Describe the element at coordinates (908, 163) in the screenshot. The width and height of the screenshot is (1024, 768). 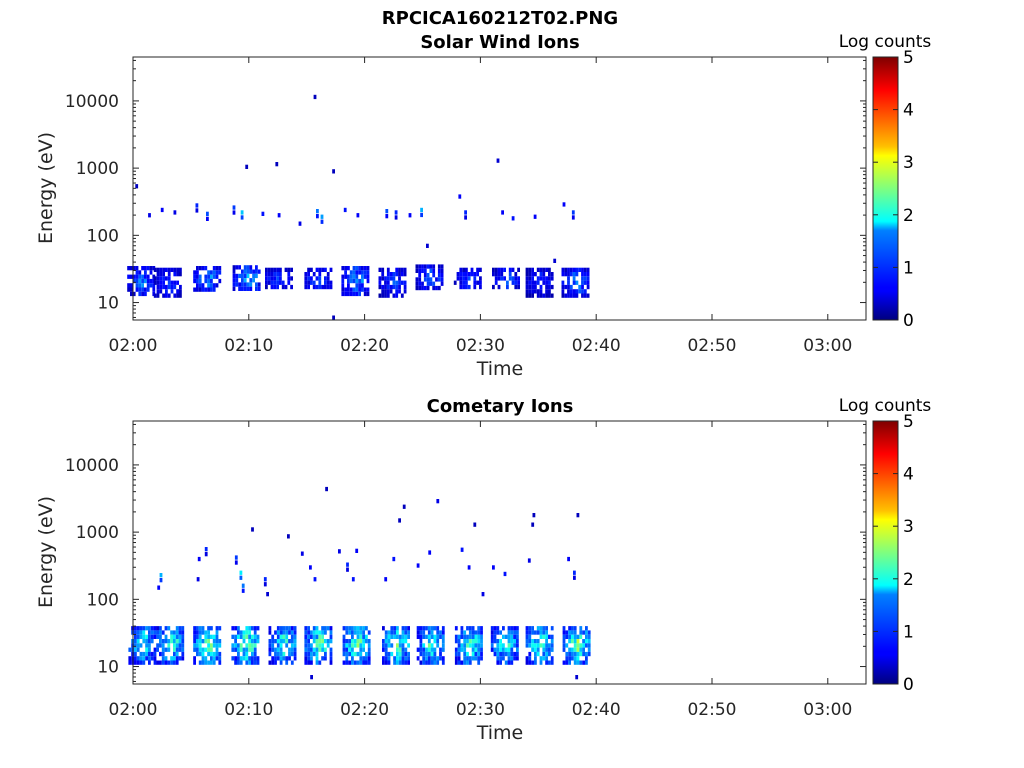
I see `colorbar-tick-label: 3` at that location.